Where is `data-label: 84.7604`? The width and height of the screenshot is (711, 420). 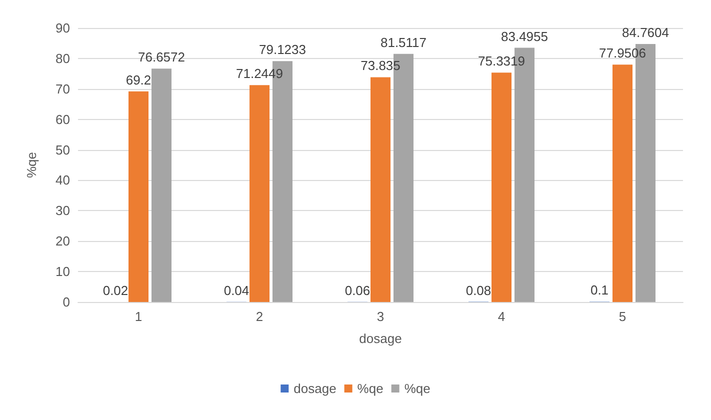
data-label: 84.7604 is located at coordinates (645, 32).